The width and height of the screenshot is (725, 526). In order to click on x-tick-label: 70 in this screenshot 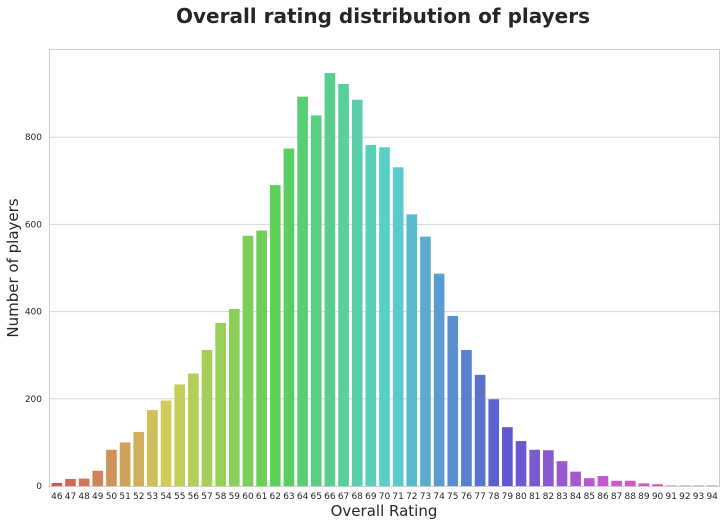, I will do `click(385, 497)`.